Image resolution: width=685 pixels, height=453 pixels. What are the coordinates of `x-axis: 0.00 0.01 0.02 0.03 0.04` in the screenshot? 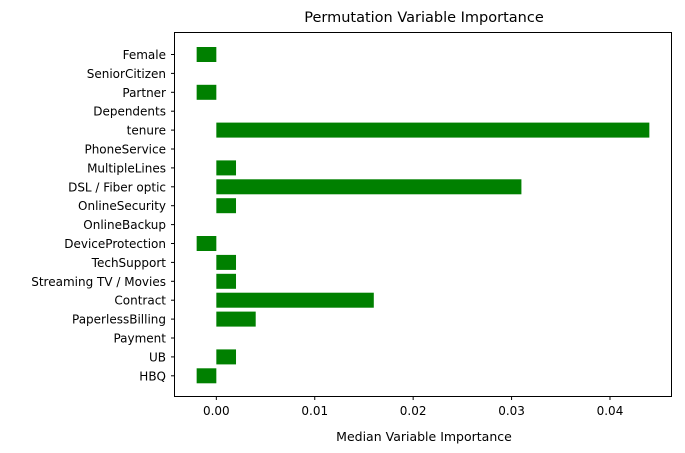 It's located at (413, 407).